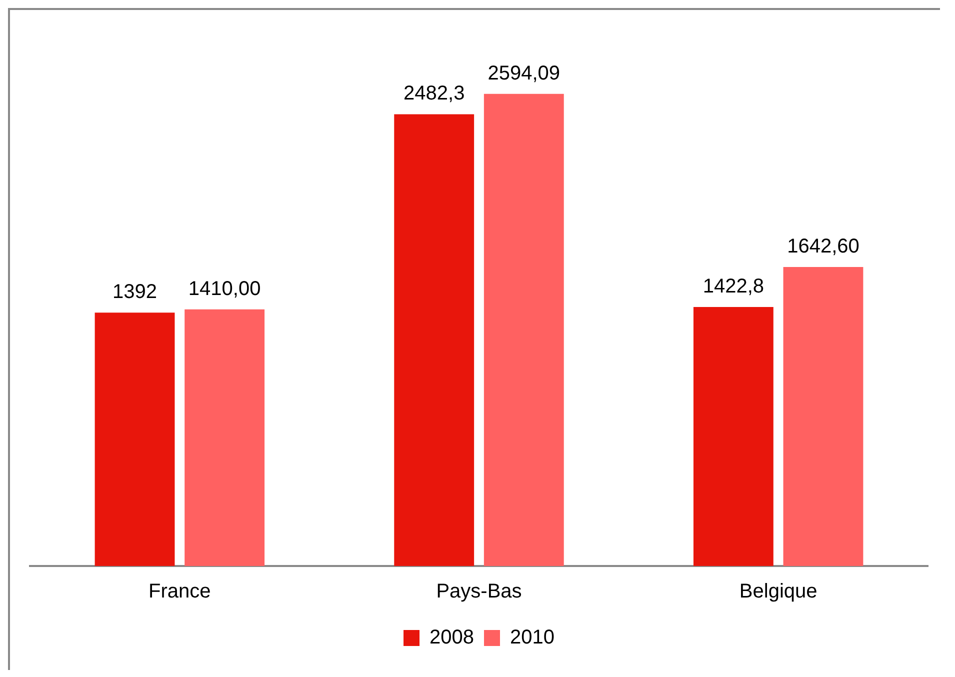  I want to click on x-tick-label: Belgique, so click(778, 591).